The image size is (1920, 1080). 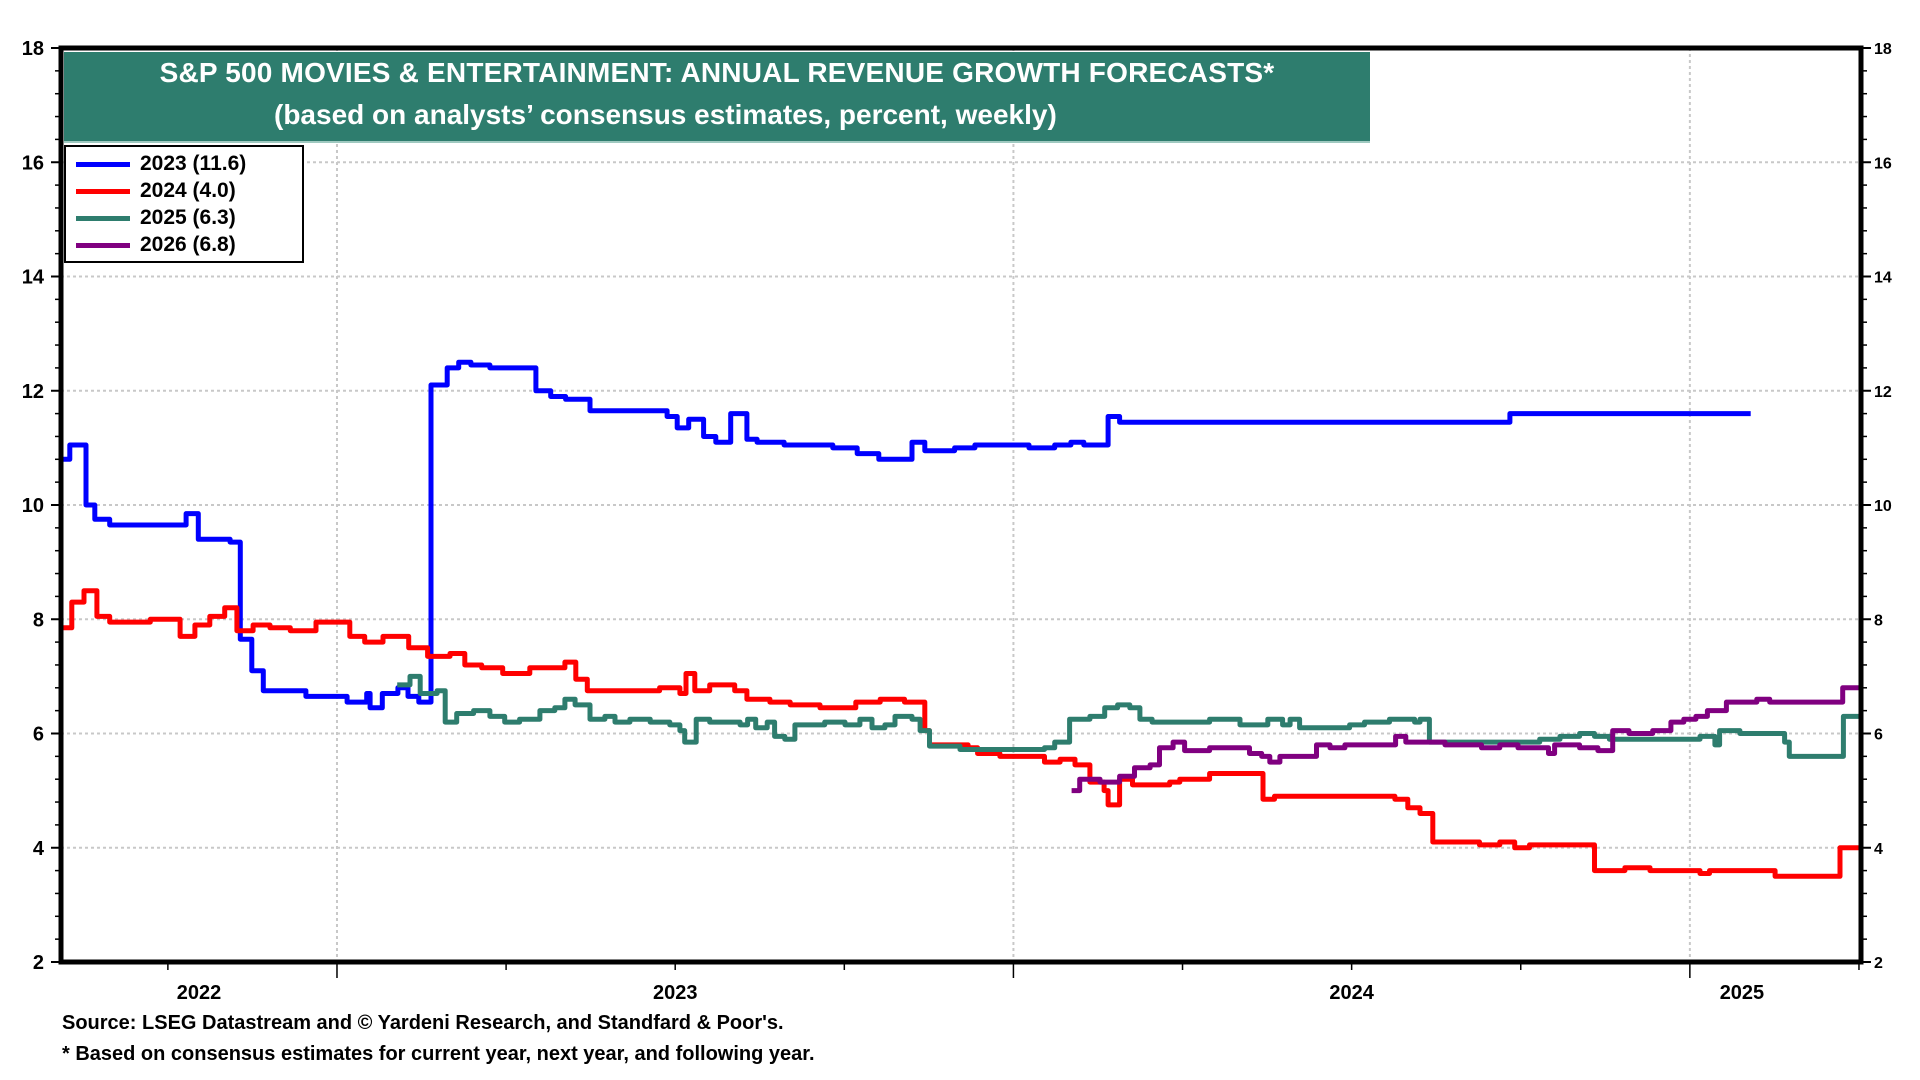 I want to click on y-tick-label: 4, so click(x=39, y=849).